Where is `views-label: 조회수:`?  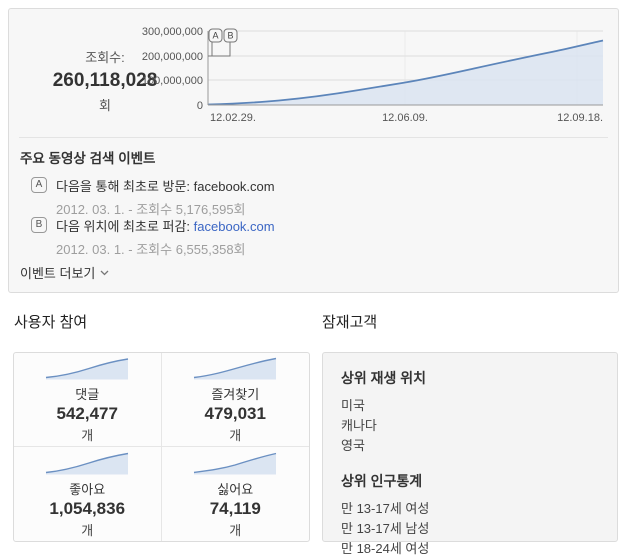
views-label: 조회수: is located at coordinates (105, 57).